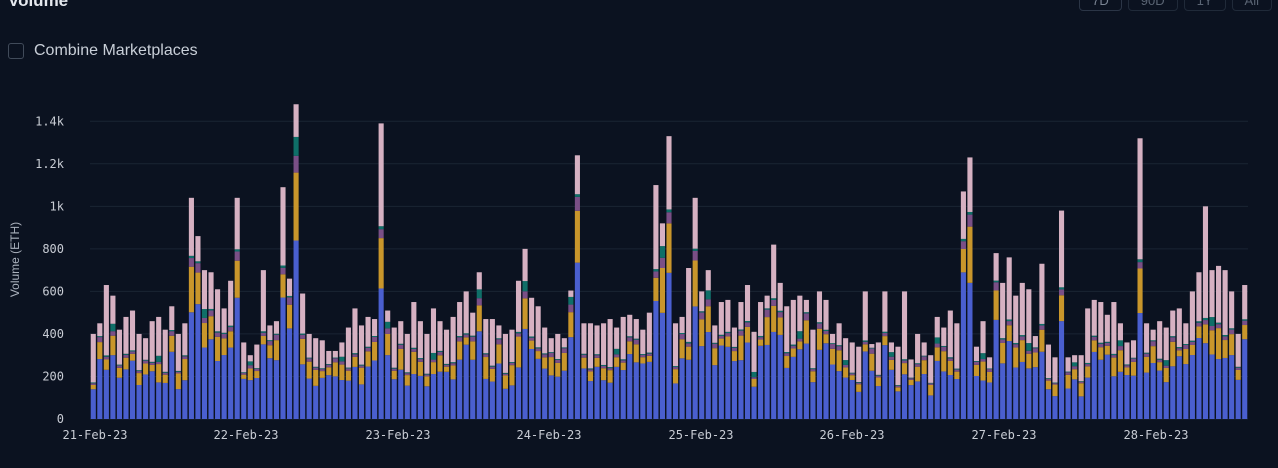 This screenshot has height=468, width=1278. I want to click on combine-checkbox, so click(16, 51).